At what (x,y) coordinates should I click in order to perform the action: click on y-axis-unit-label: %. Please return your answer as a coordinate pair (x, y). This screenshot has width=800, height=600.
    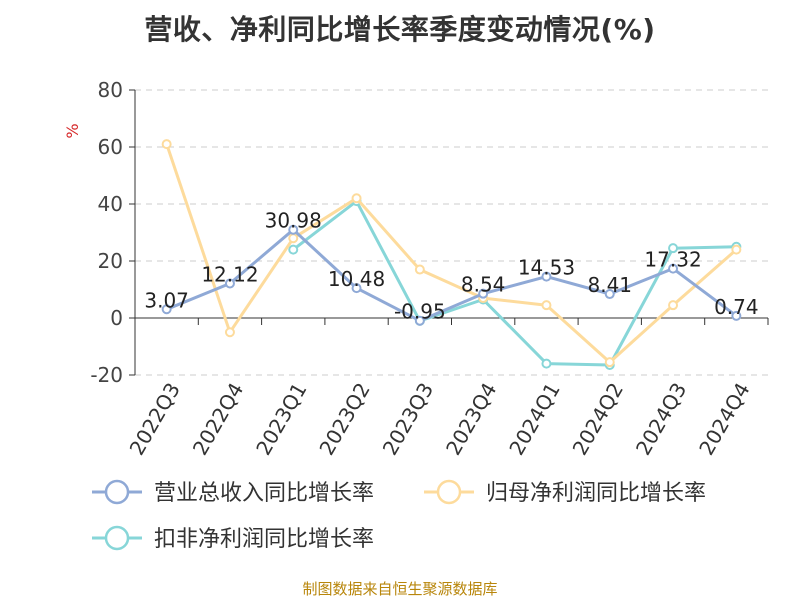
    Looking at the image, I should click on (72, 130).